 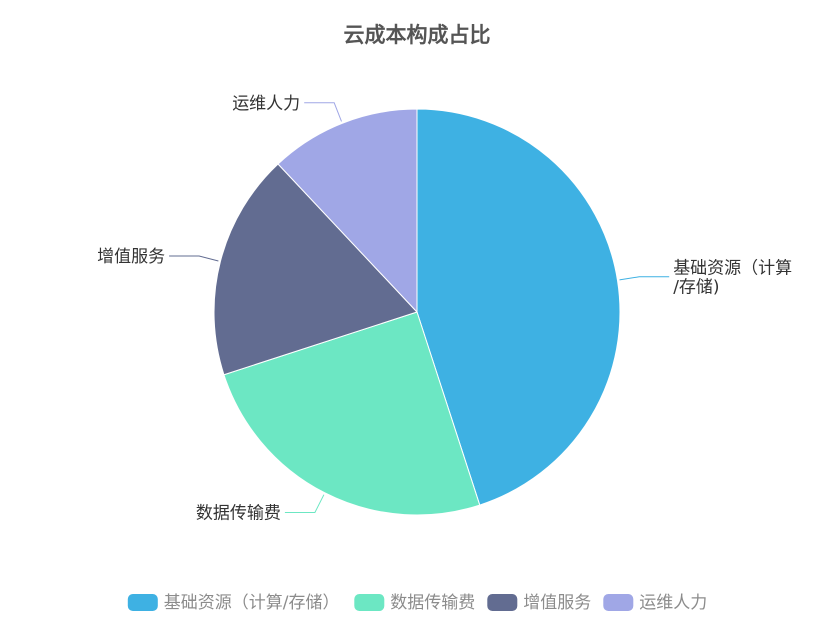 I want to click on legend: 基础资源（计算/存储） 数据传输费 增值服务 运维人力, so click(x=417, y=603).